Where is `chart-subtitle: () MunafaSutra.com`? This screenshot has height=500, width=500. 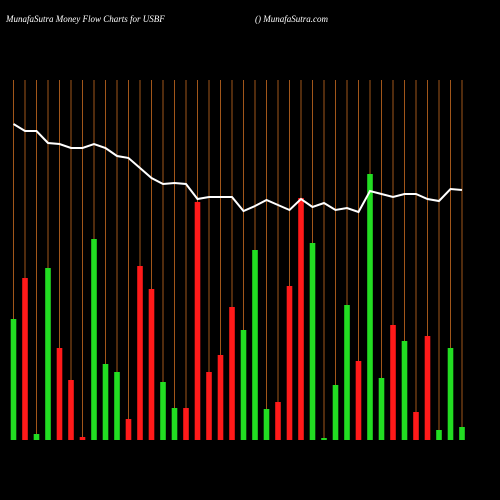
chart-subtitle: () MunafaSutra.com is located at coordinates (291, 19).